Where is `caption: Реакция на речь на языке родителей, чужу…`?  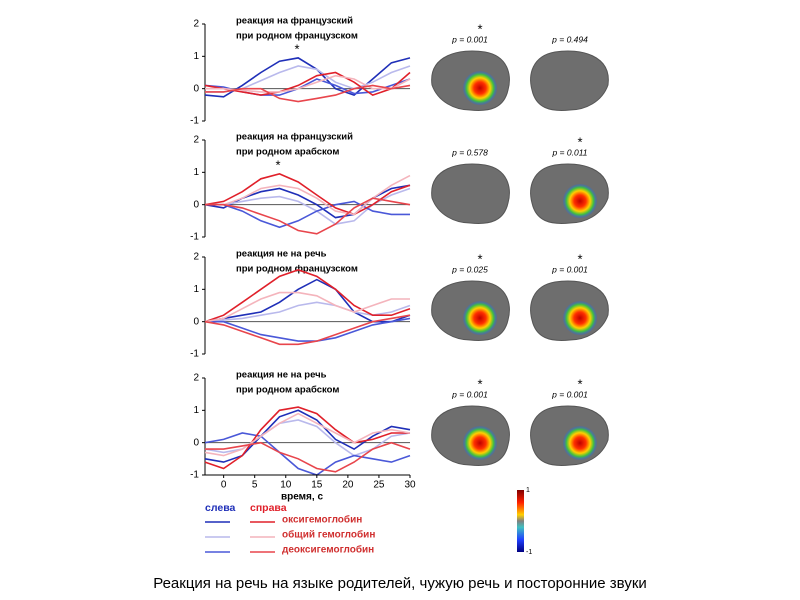
caption: Реакция на речь на языке родителей, чужу… is located at coordinates (400, 583).